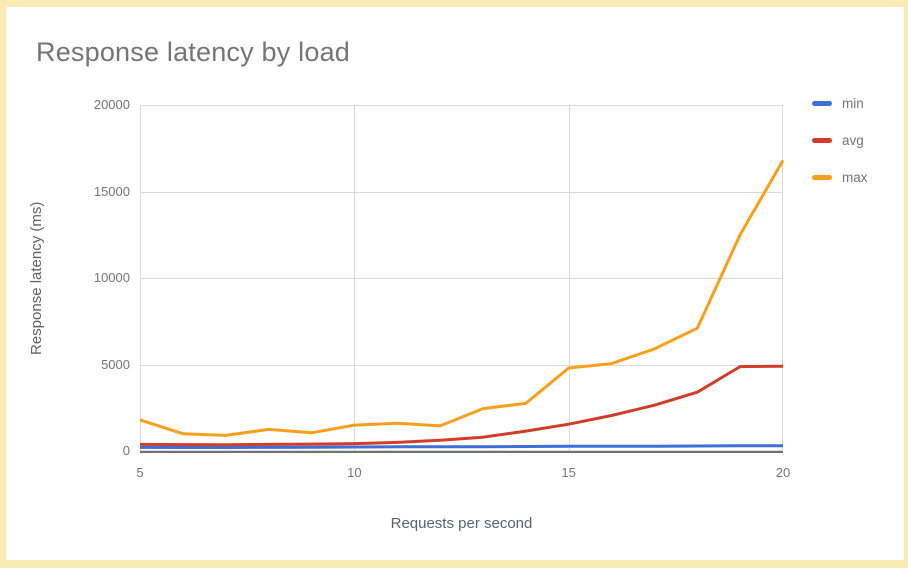 The image size is (908, 568). I want to click on x-tick-label: 20, so click(783, 472).